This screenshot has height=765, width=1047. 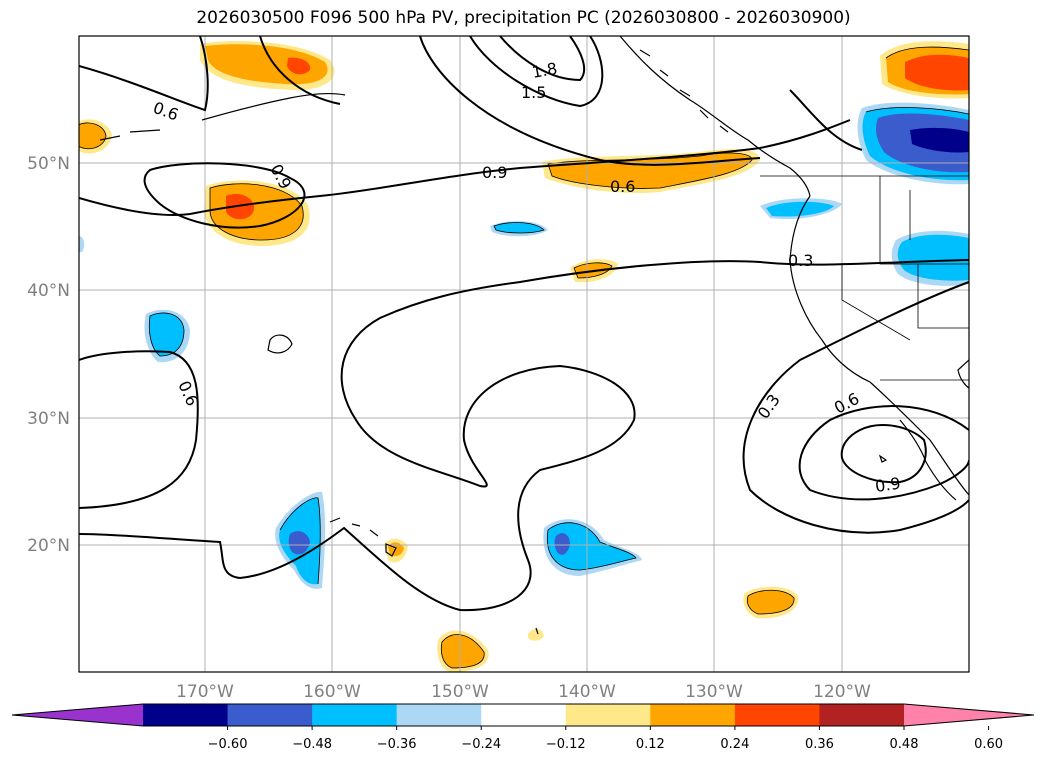 I want to click on colorbar-over-arrow, so click(x=969, y=715).